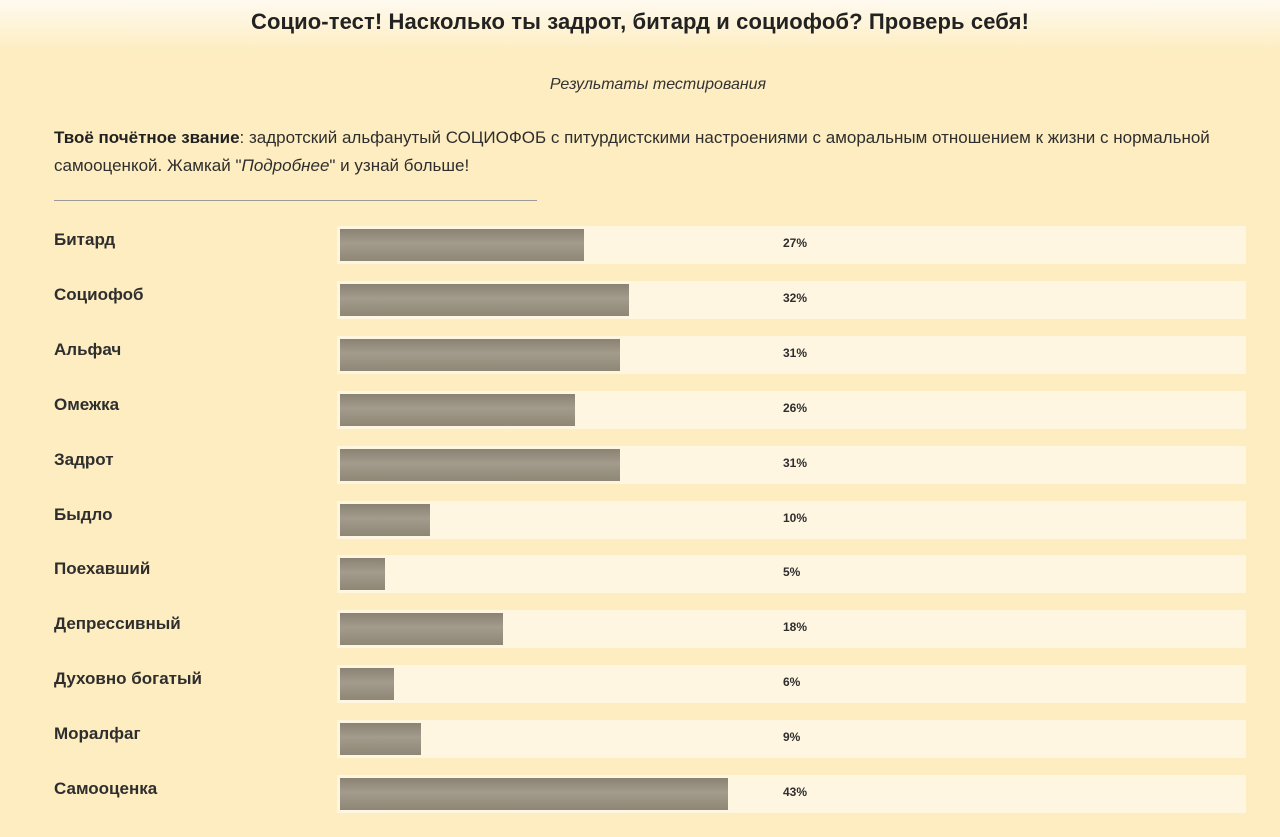 This screenshot has height=837, width=1280. I want to click on result-row-label: Омежка, so click(87, 404).